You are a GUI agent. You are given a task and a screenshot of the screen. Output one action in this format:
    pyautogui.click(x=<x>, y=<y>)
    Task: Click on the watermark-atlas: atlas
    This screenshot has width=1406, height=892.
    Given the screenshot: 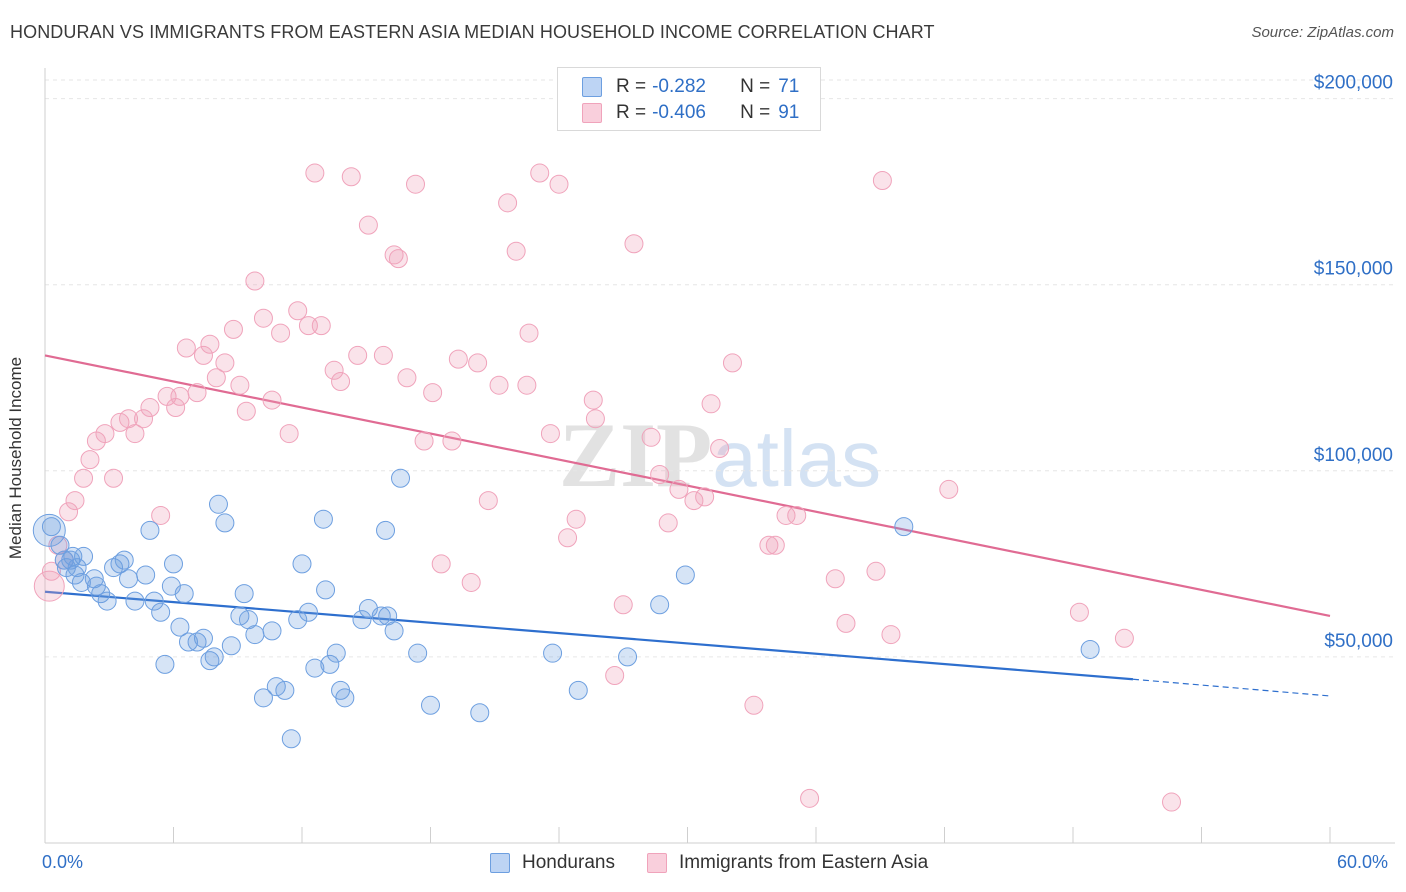 What is the action you would take?
    pyautogui.click(x=796, y=458)
    